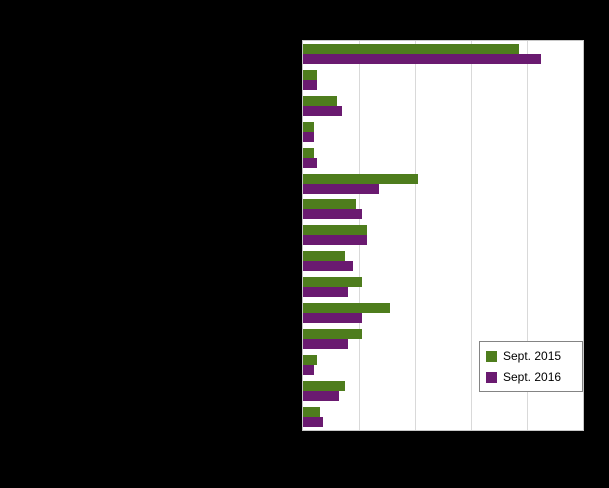  I want to click on legend-item-sept-2016: Sept. 2016, so click(531, 377).